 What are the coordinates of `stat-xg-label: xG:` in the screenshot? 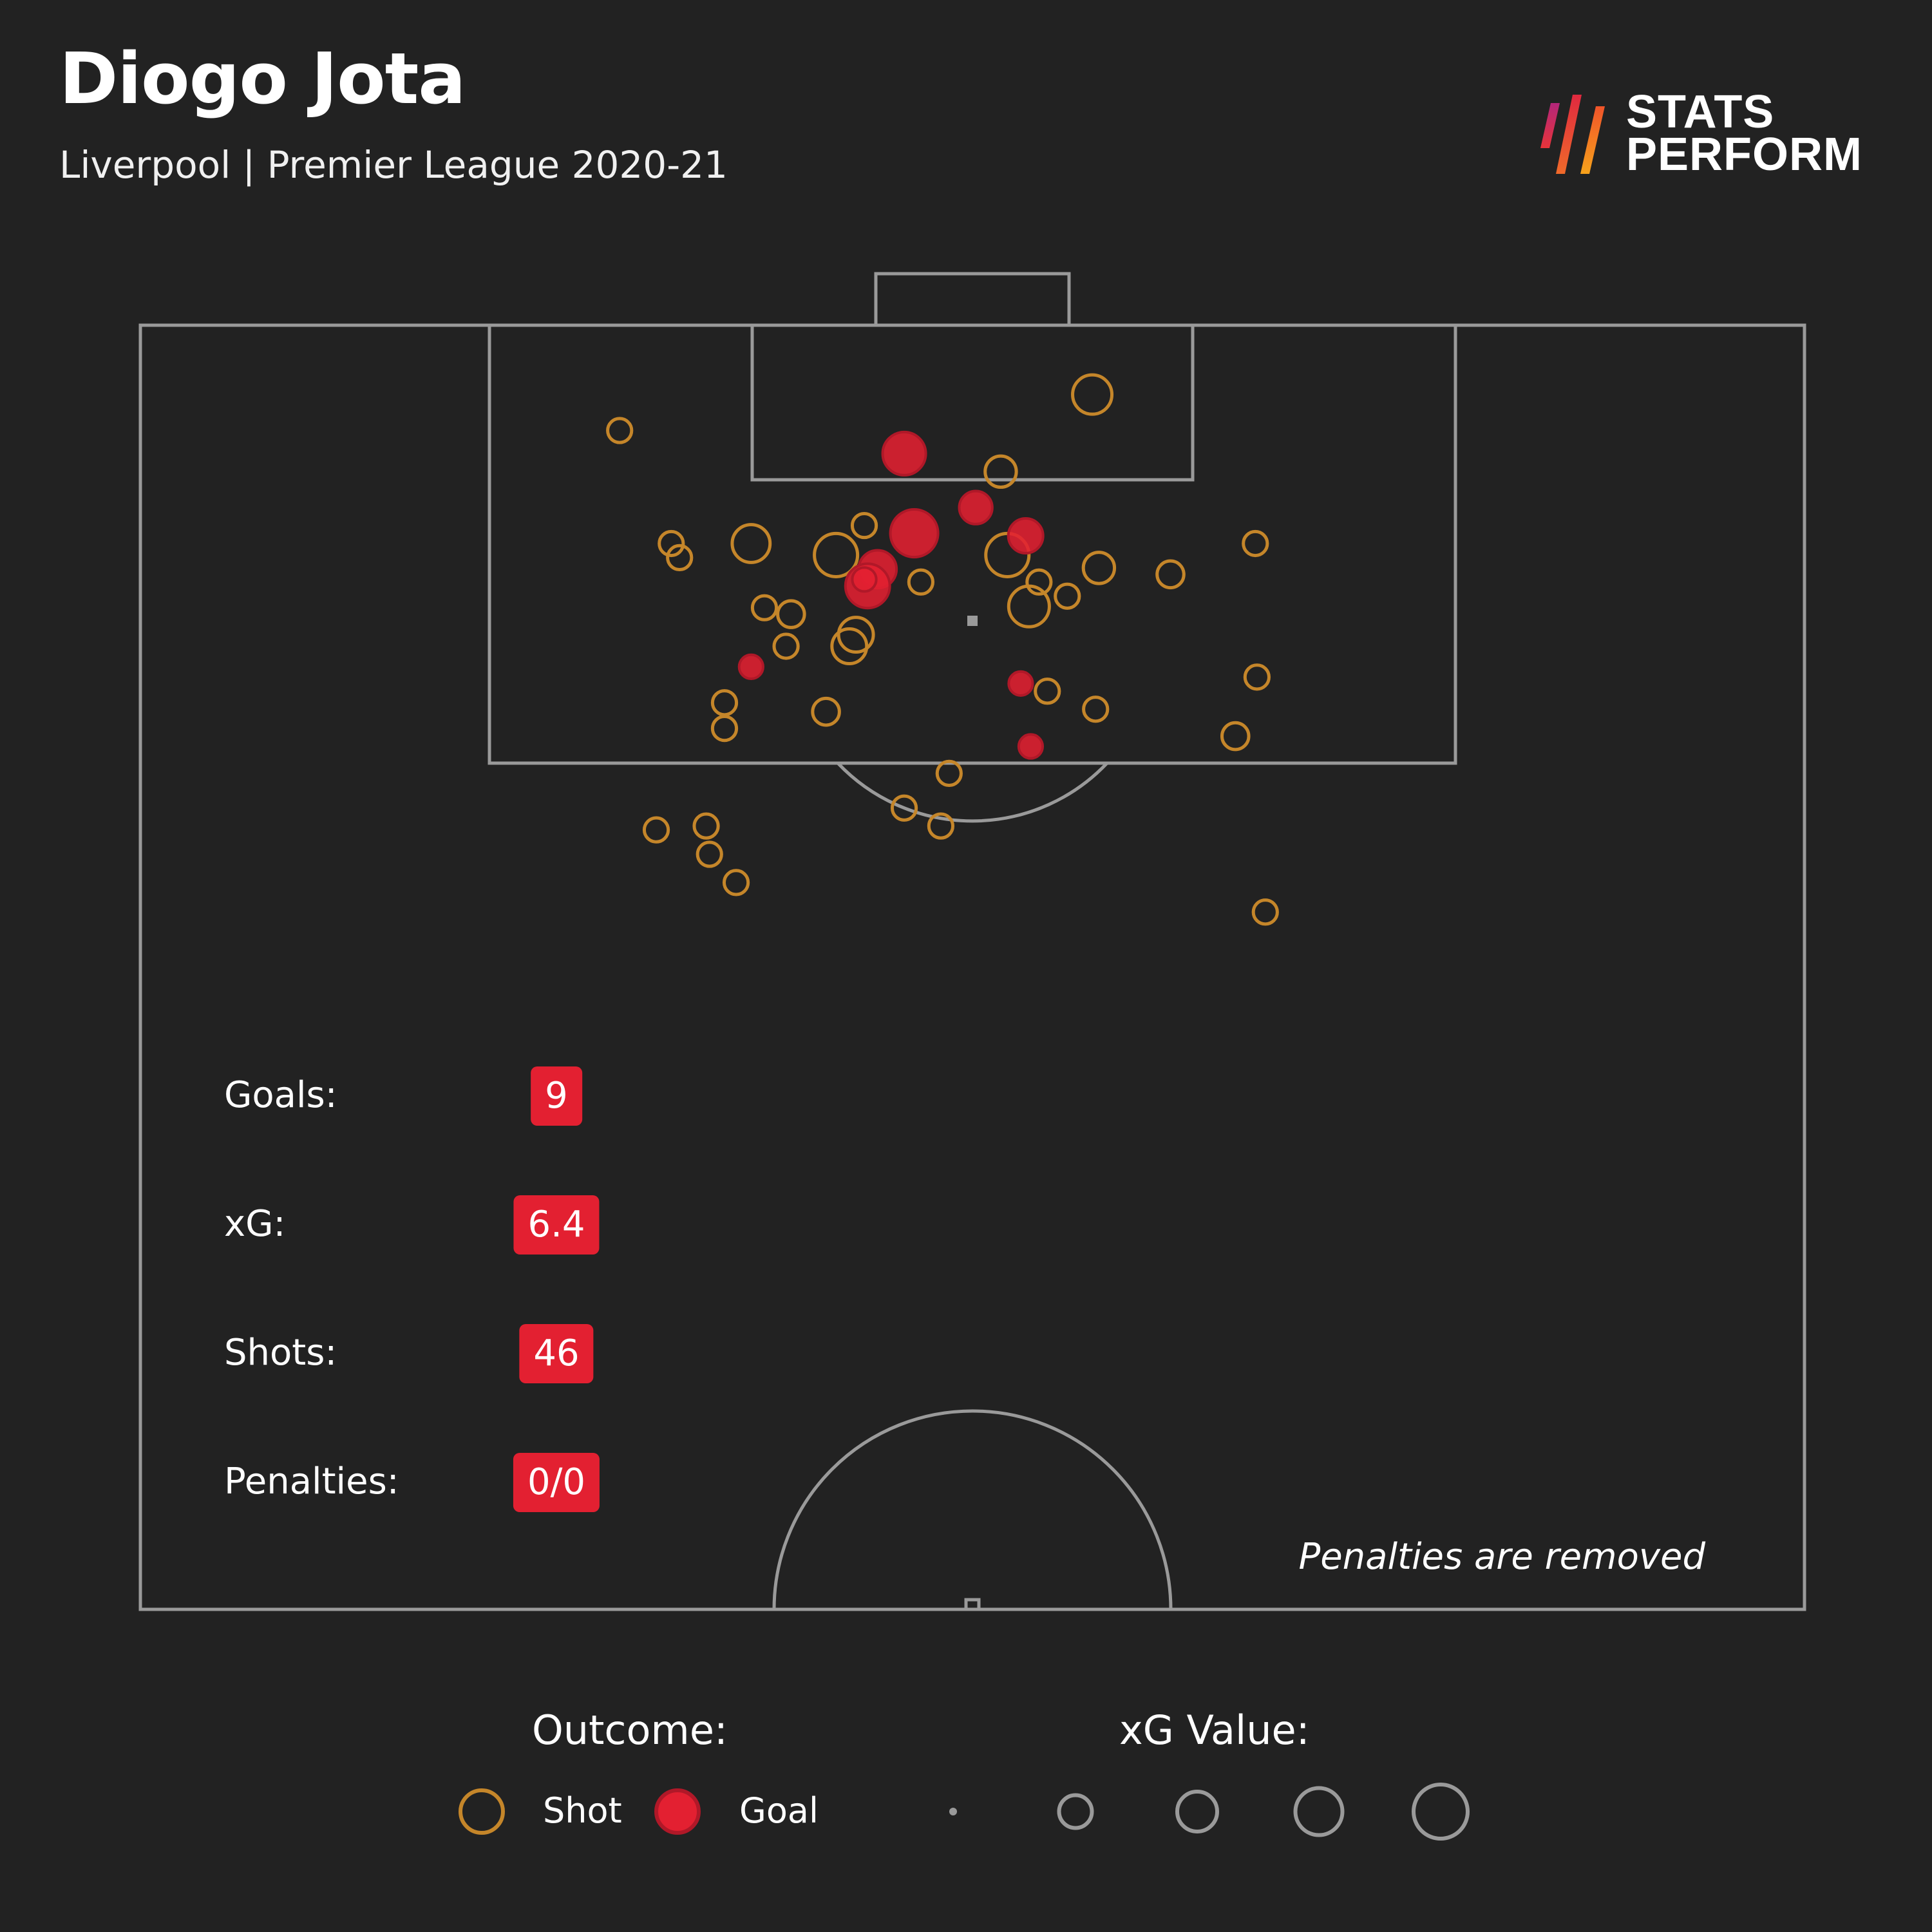 It's located at (255, 1224).